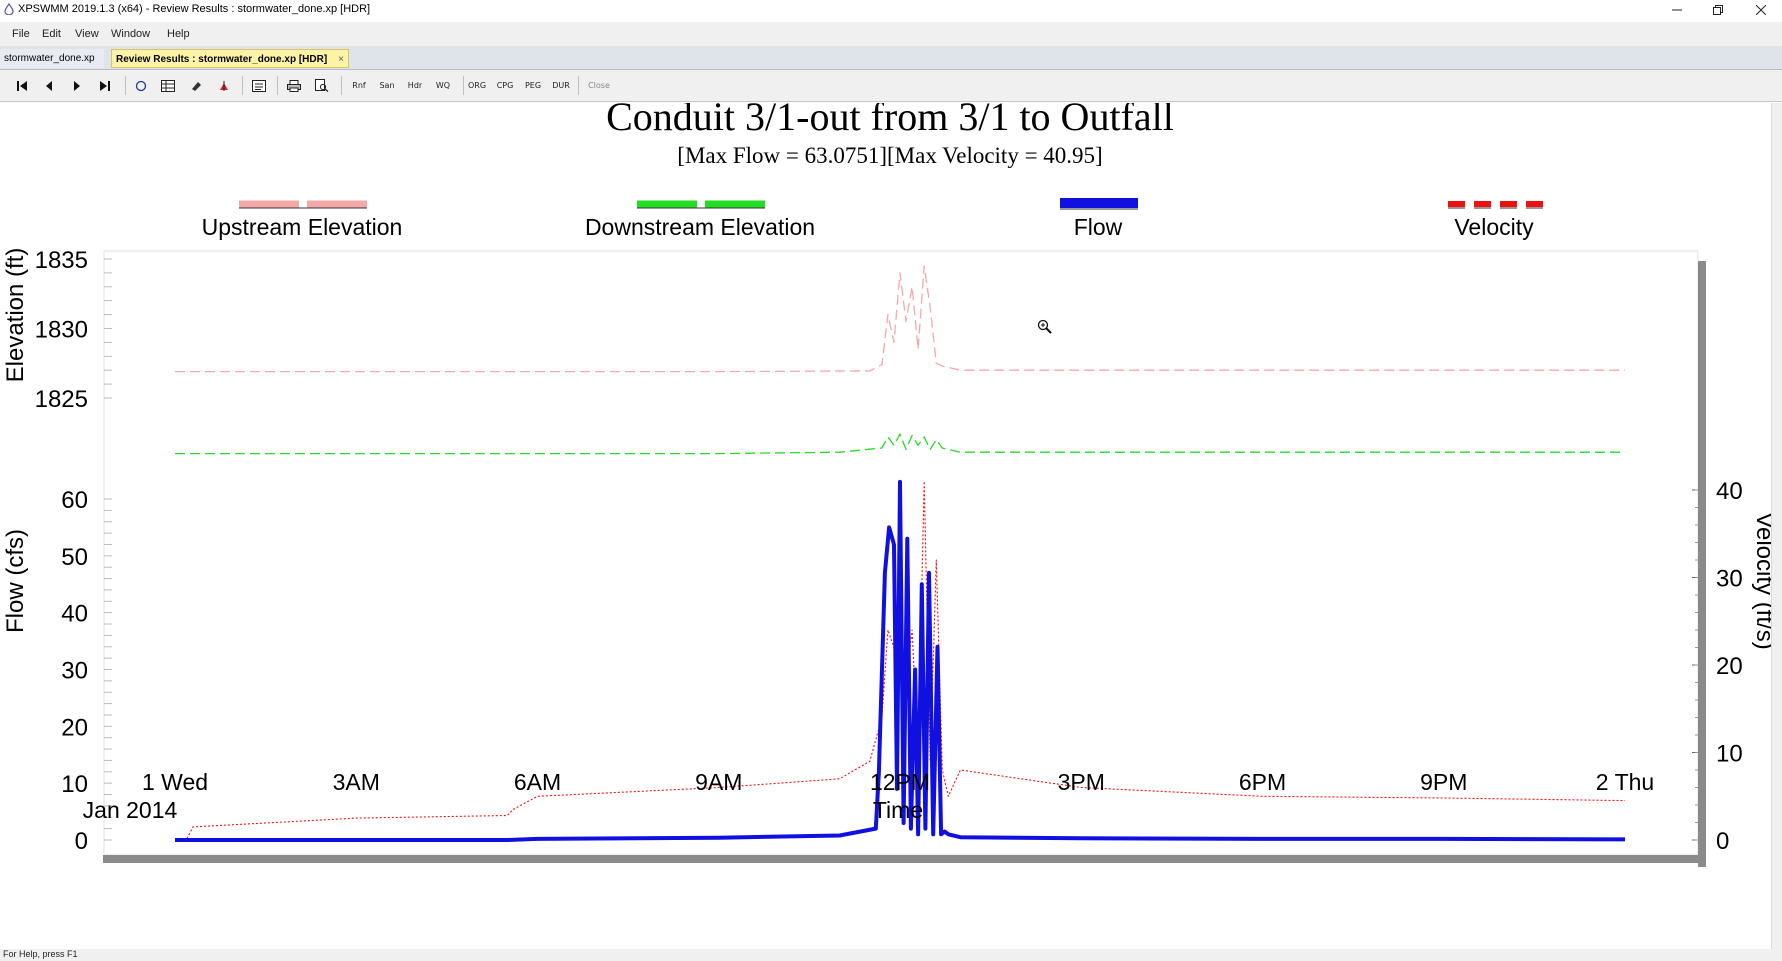  Describe the element at coordinates (1729, 666) in the screenshot. I see `velocity-tick-label: 20` at that location.